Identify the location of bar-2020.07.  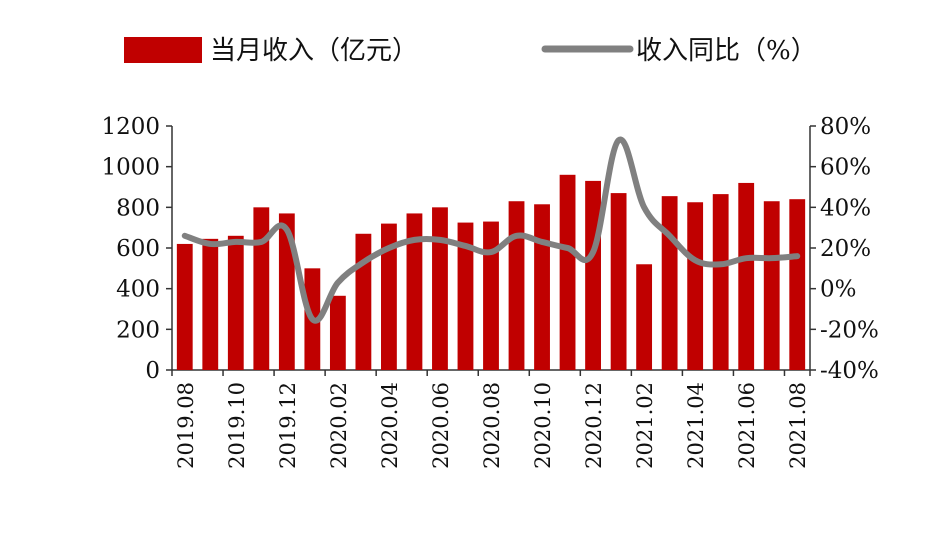
(465, 296).